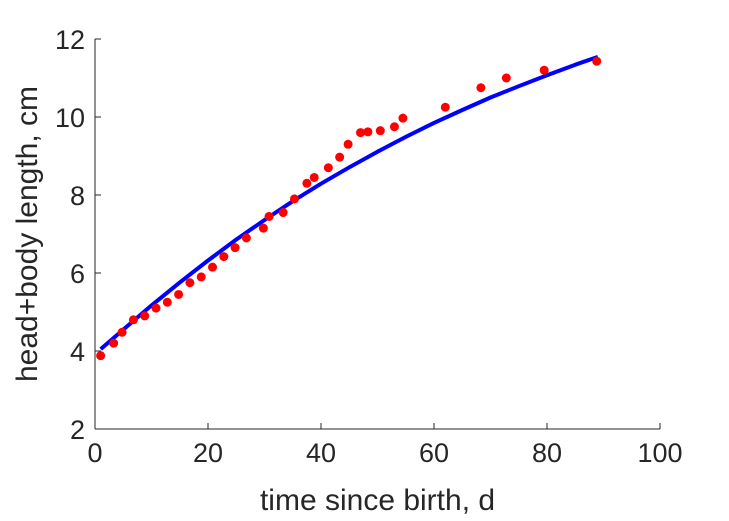  I want to click on x-tick-label: 20, so click(208, 453).